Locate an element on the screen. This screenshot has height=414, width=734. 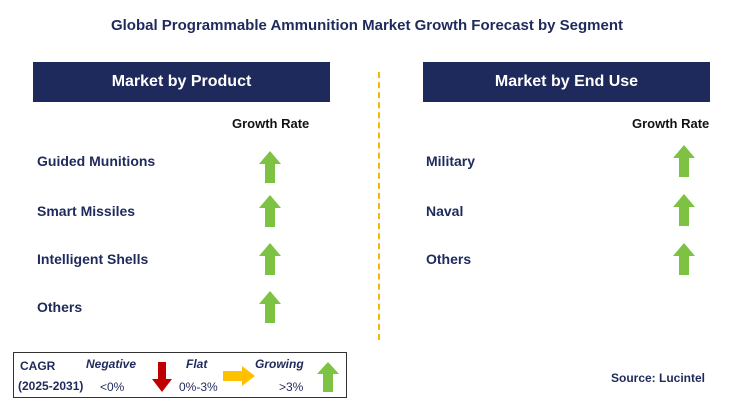
legend-flat-range: 0%-3% is located at coordinates (198, 387).